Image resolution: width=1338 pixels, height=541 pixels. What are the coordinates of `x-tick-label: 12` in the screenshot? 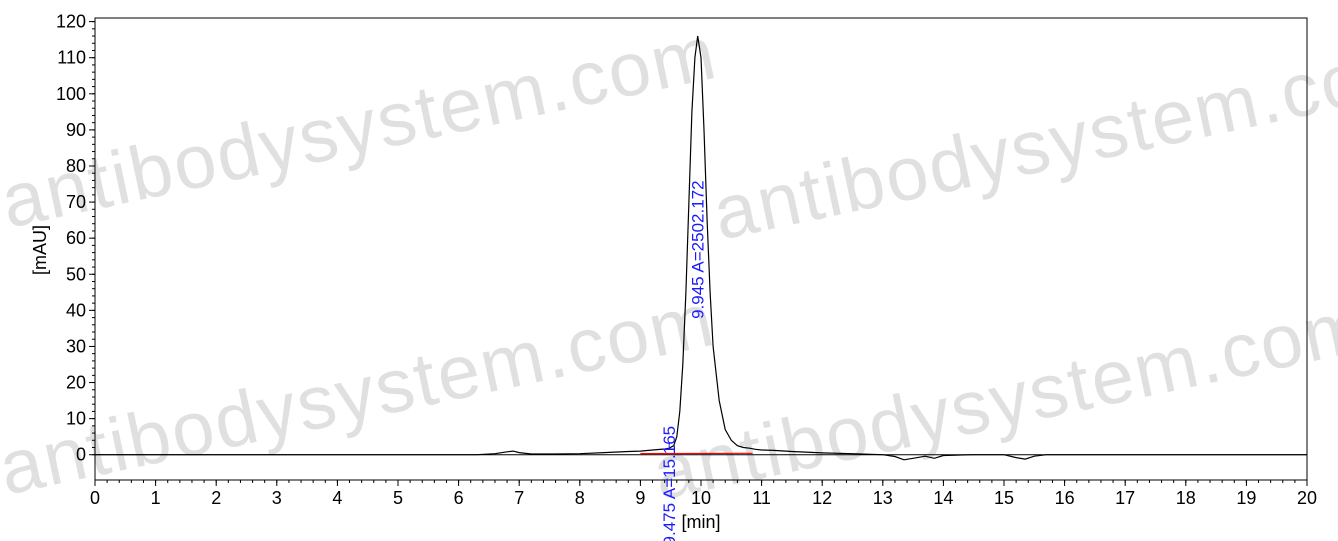 It's located at (822, 498).